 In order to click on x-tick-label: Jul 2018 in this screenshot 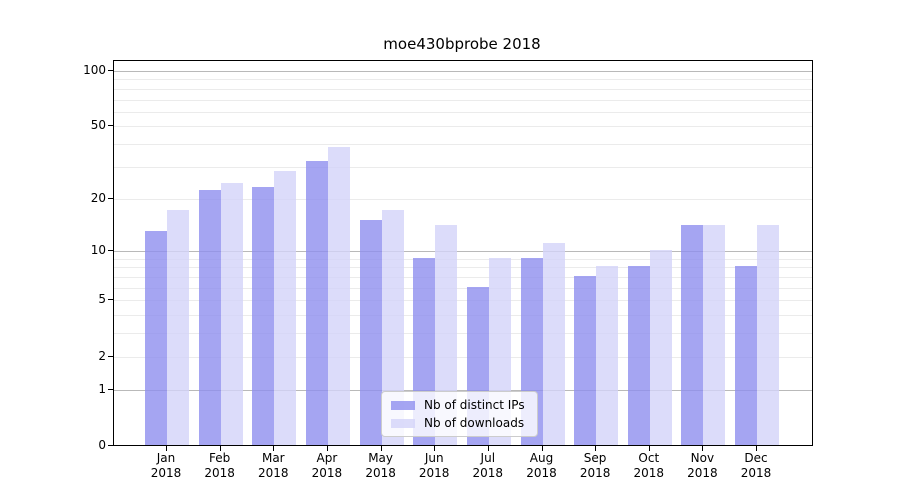, I will do `click(488, 466)`.